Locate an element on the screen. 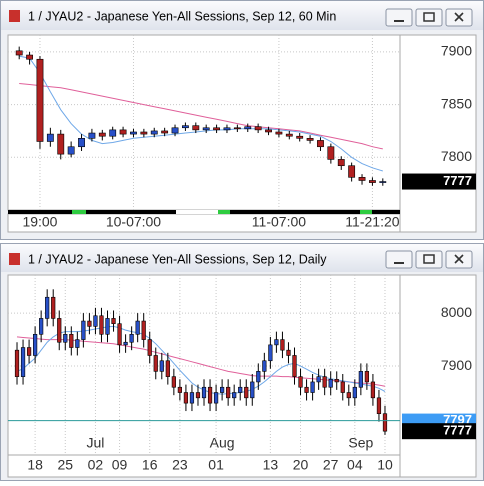 This screenshot has width=484, height=486. month-label: Sep is located at coordinates (360, 443).